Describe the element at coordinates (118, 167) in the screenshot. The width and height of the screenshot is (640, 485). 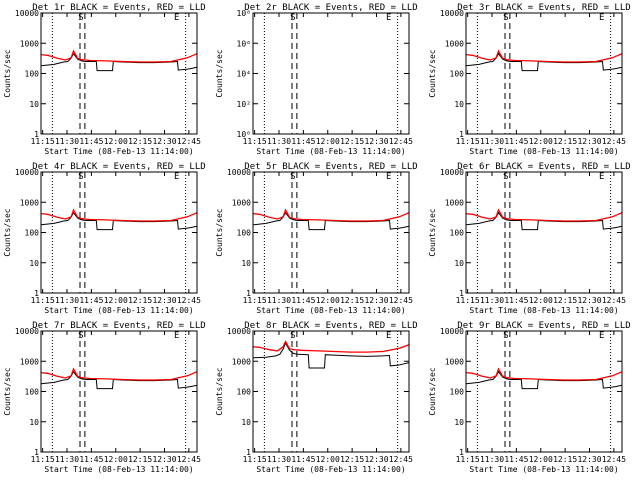
I see `panel-title: Det 4r BLACK = Events, RED = LLD` at that location.